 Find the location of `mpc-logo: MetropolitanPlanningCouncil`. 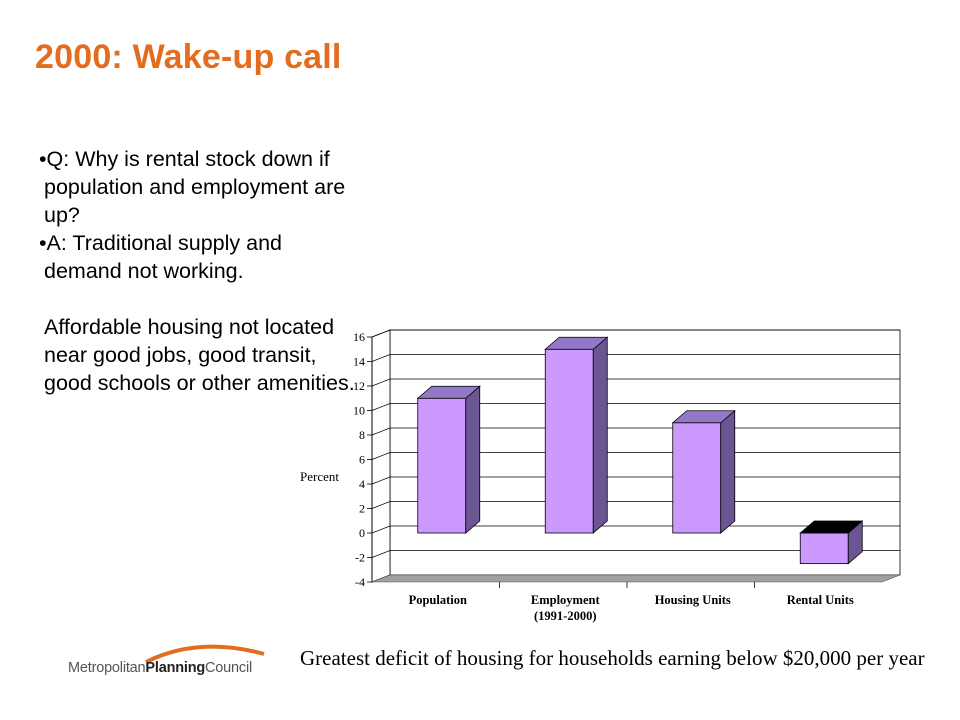

mpc-logo: MetropolitanPlanningCouncil is located at coordinates (168, 662).